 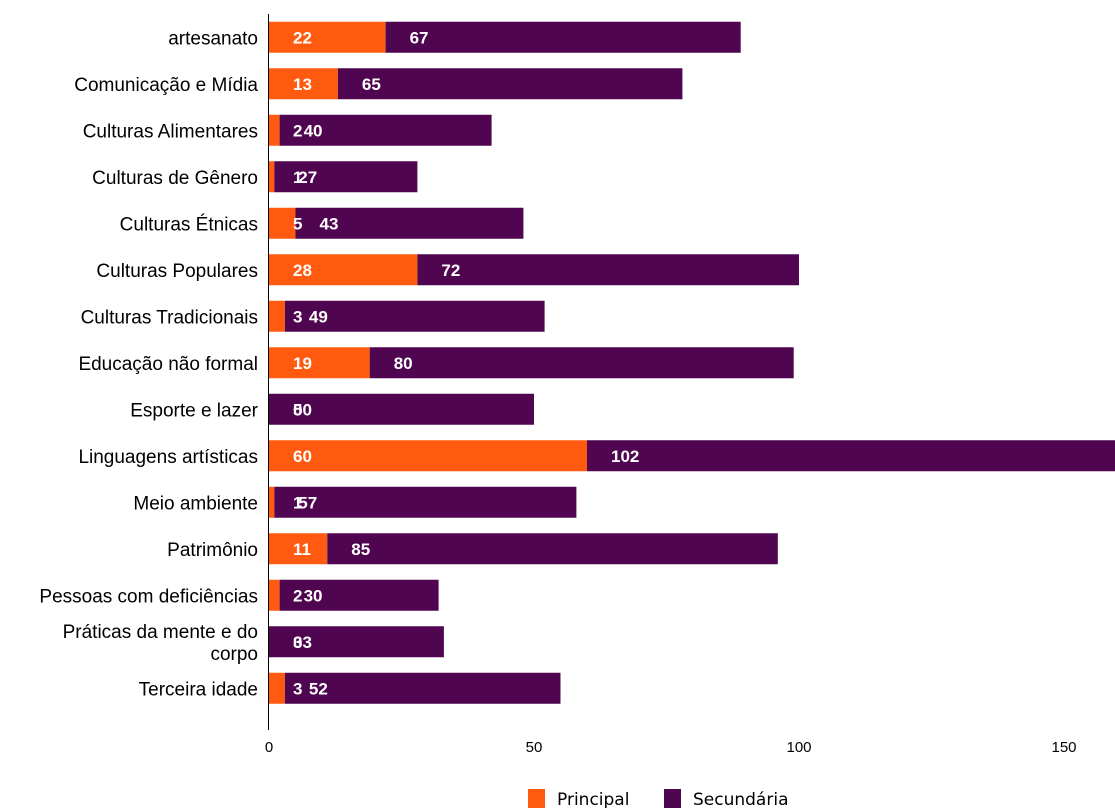 What do you see at coordinates (346, 177) in the screenshot?
I see `bar-secundária-3` at bounding box center [346, 177].